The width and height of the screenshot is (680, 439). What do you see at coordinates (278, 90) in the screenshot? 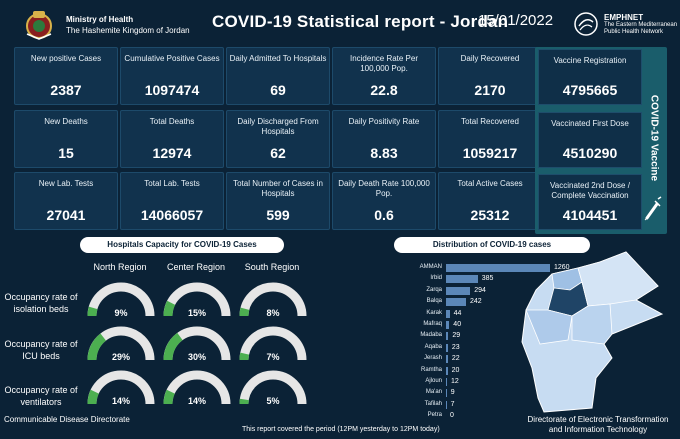
I see `stat-value: 69` at bounding box center [278, 90].